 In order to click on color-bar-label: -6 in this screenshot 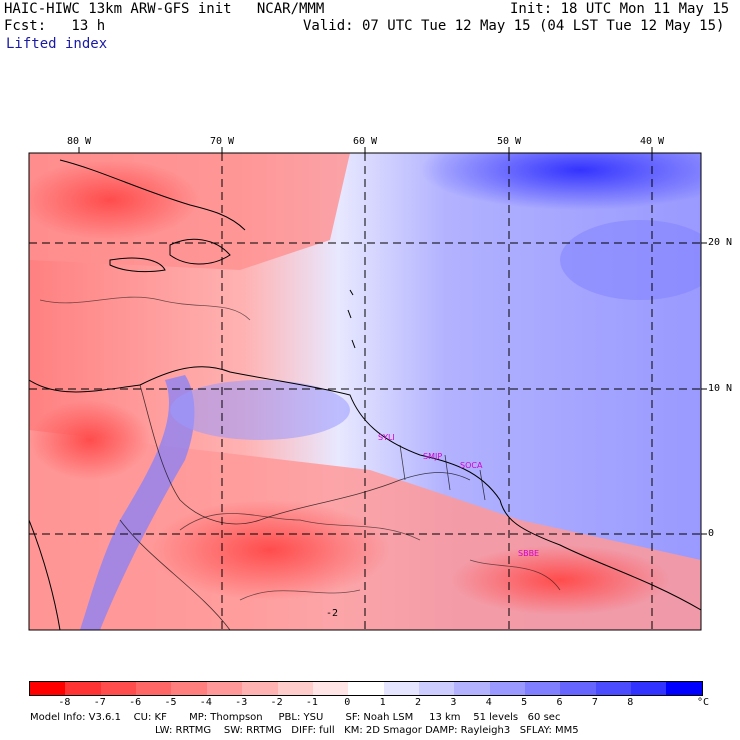, I will do `click(135, 702)`.